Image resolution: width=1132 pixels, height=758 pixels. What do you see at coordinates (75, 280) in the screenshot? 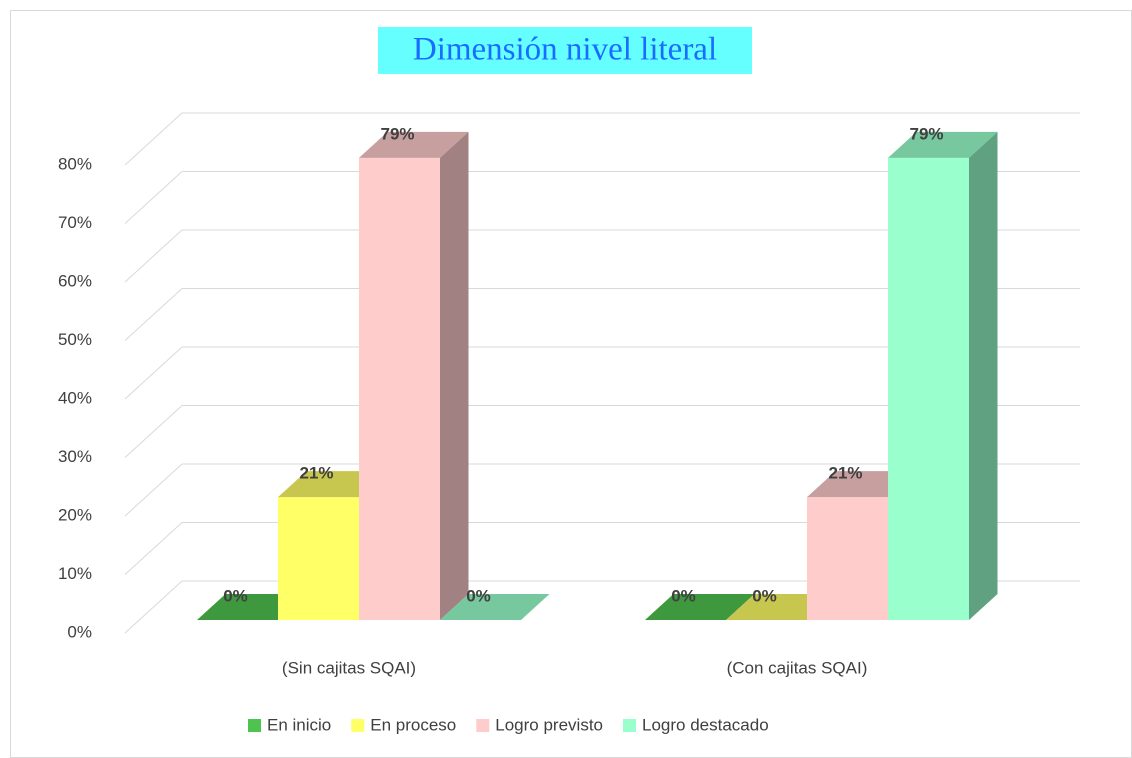
I see `y-tick-label: 60%` at bounding box center [75, 280].